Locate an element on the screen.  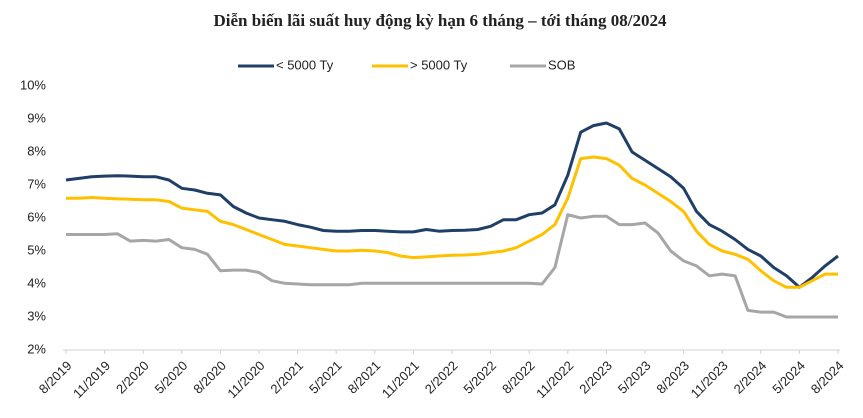
x-tick-label: 5/2023 is located at coordinates (634, 377).